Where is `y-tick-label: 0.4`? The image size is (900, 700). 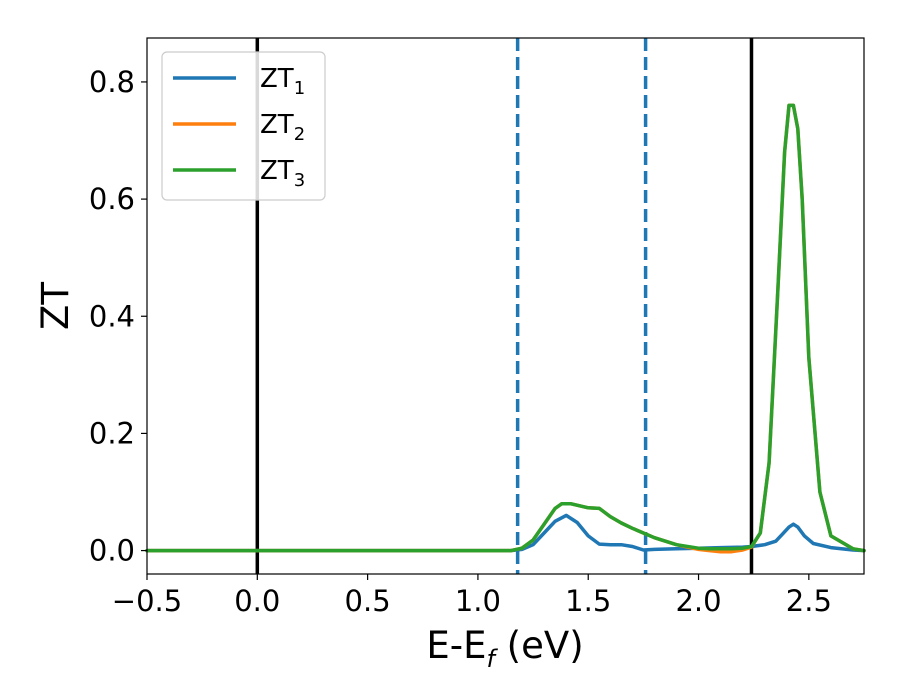
y-tick-label: 0.4 is located at coordinates (112, 316).